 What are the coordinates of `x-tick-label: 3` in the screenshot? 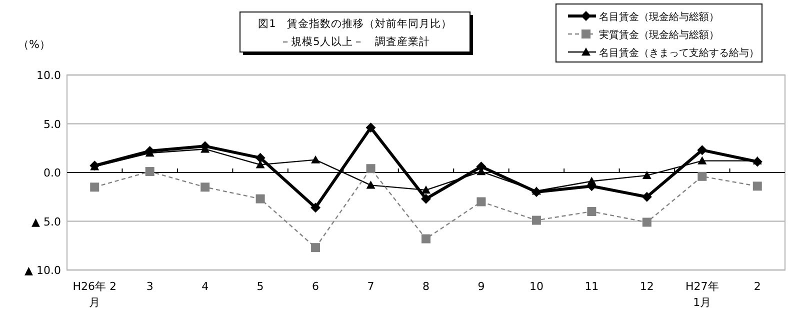 It's located at (150, 286).